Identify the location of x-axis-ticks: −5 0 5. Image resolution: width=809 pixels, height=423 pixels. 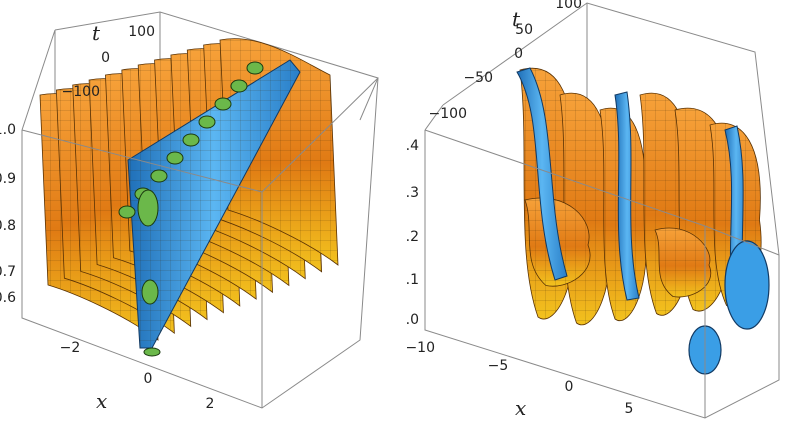
(561, 387).